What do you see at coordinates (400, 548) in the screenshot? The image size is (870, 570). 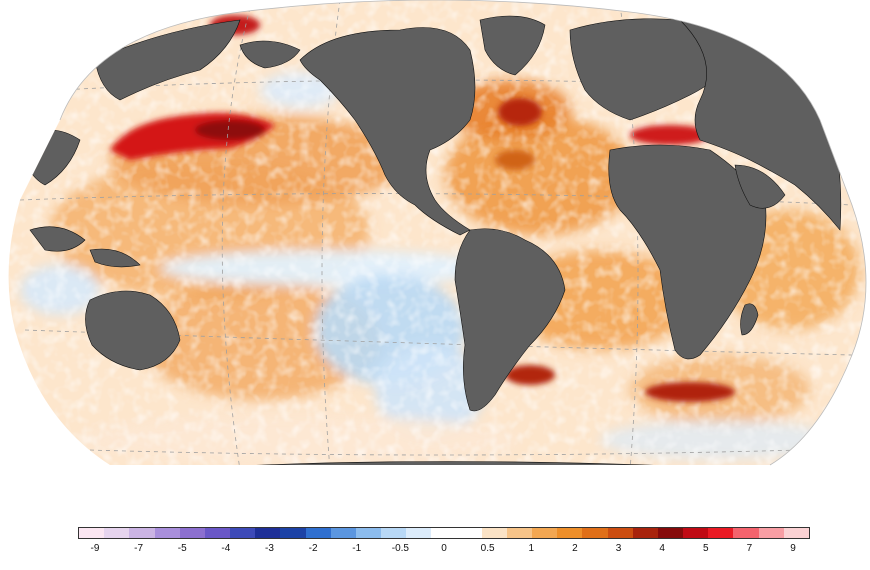 I see `legend-tick-label: -0.5` at bounding box center [400, 548].